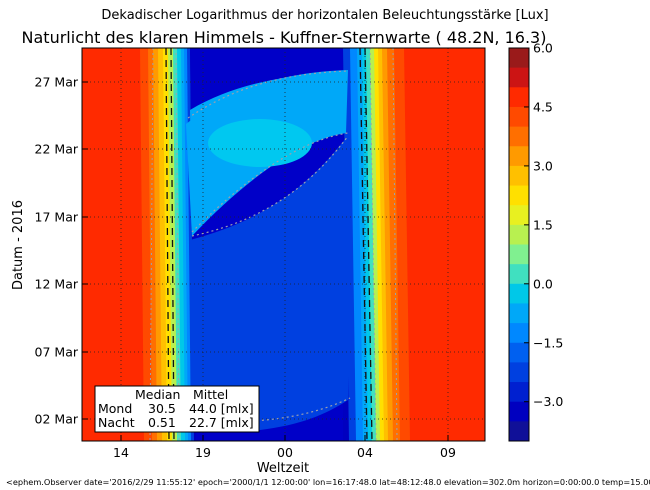 The image size is (650, 490). Describe the element at coordinates (221, 408) in the screenshot. I see `legend-row-mittel: 44.0 [mlx]` at that location.